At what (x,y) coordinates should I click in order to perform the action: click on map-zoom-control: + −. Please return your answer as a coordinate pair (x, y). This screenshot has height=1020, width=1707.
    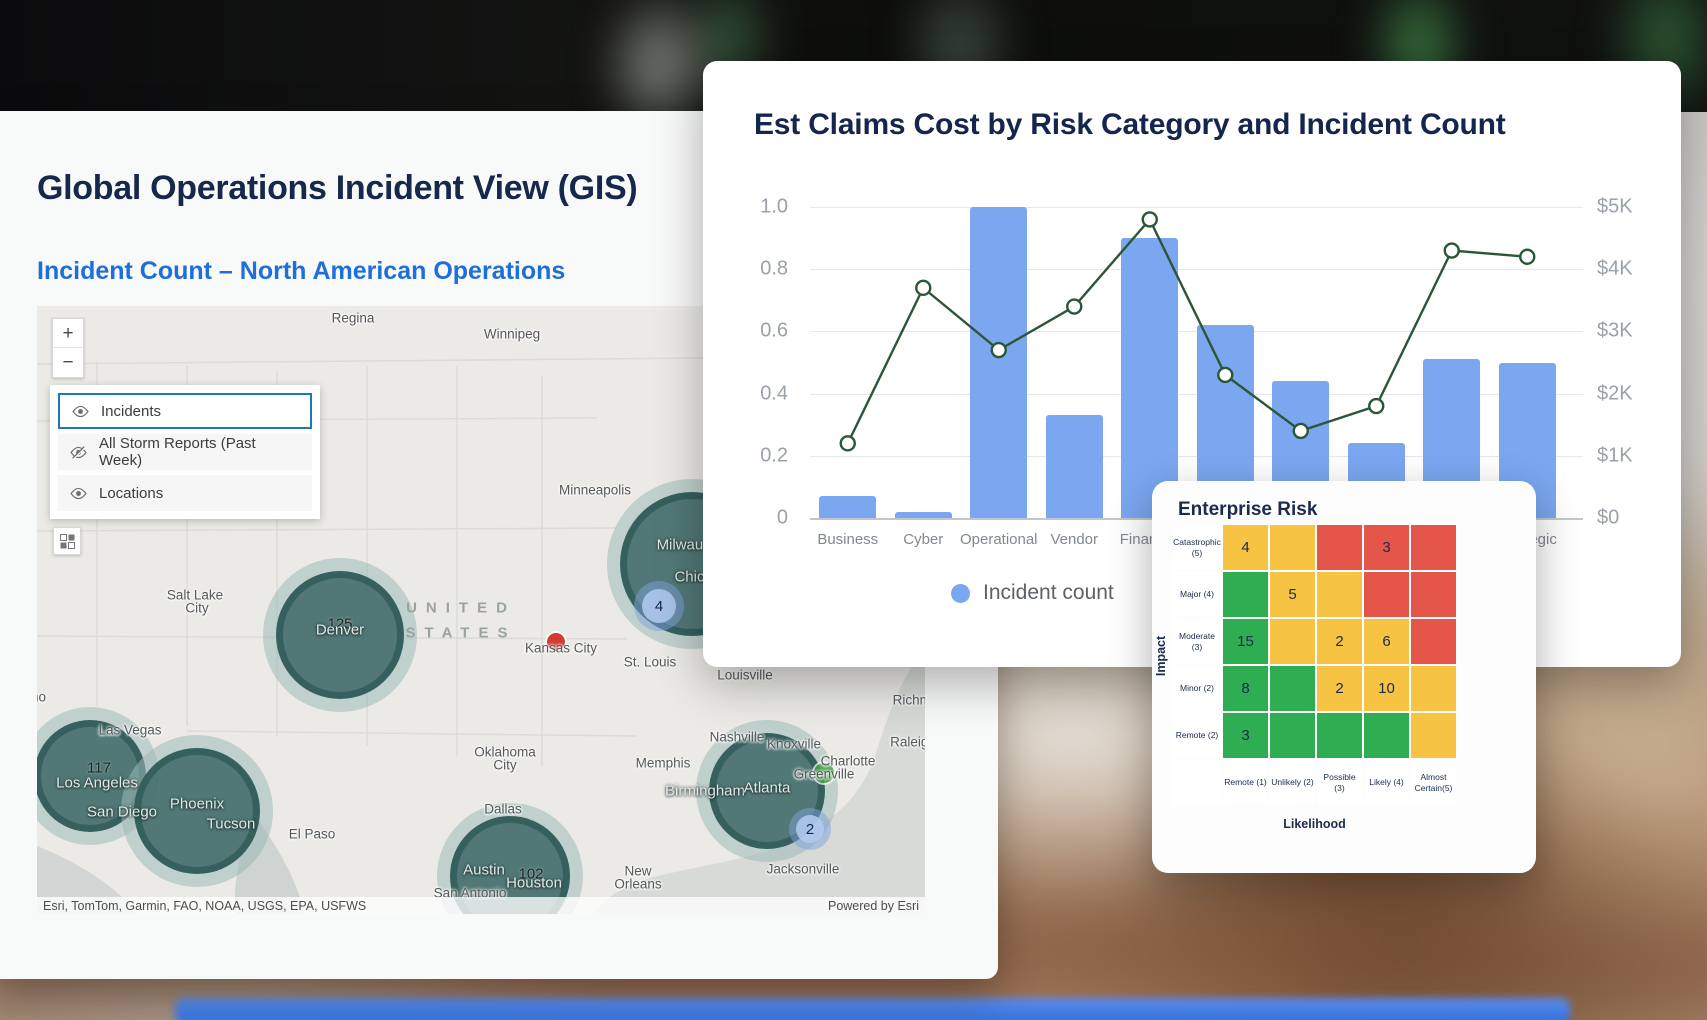
    Looking at the image, I should click on (68, 348).